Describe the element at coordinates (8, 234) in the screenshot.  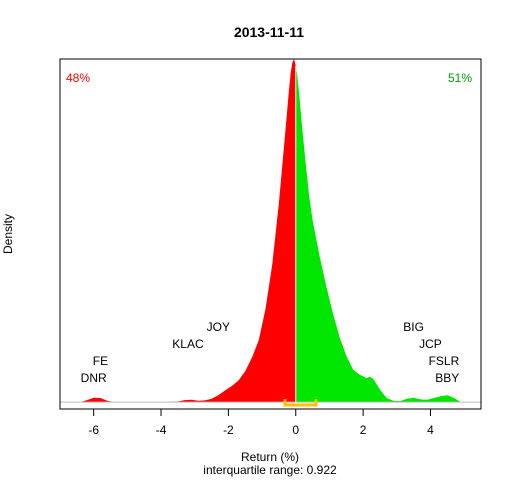
I see `y-axis-label: Density` at that location.